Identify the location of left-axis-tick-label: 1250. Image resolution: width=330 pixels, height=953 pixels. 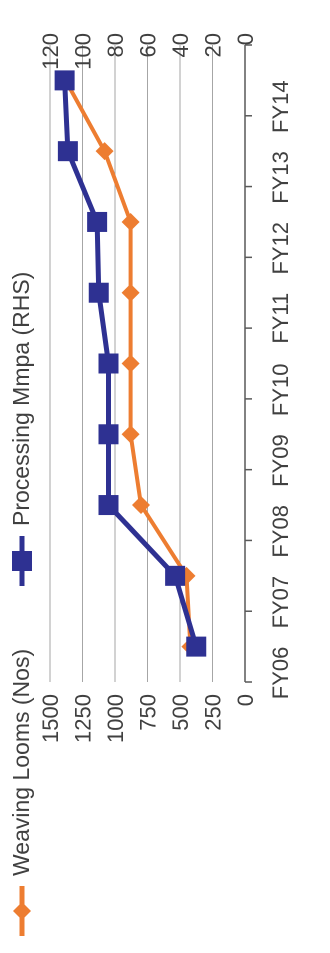
(83, 718).